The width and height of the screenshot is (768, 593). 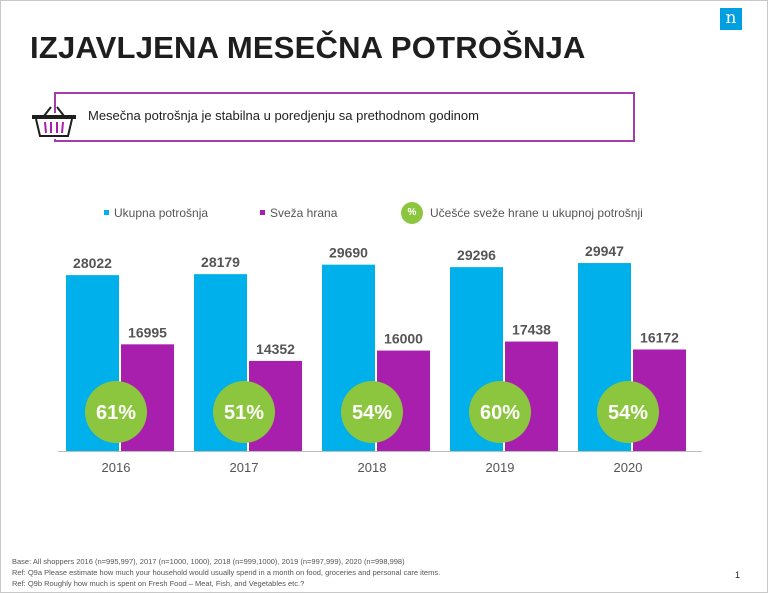 I want to click on x-tick-label-2019: 2019, so click(x=500, y=467).